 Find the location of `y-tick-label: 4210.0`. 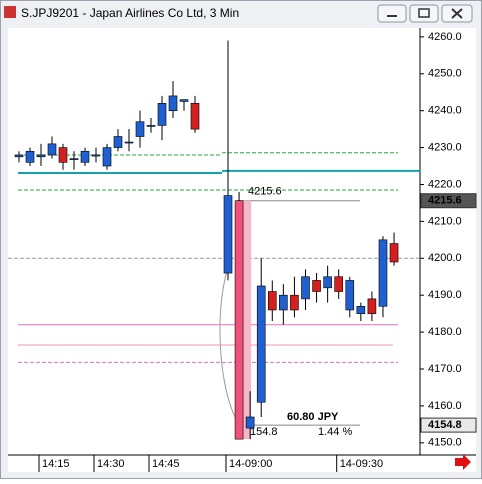

y-tick-label: 4210.0 is located at coordinates (445, 221).